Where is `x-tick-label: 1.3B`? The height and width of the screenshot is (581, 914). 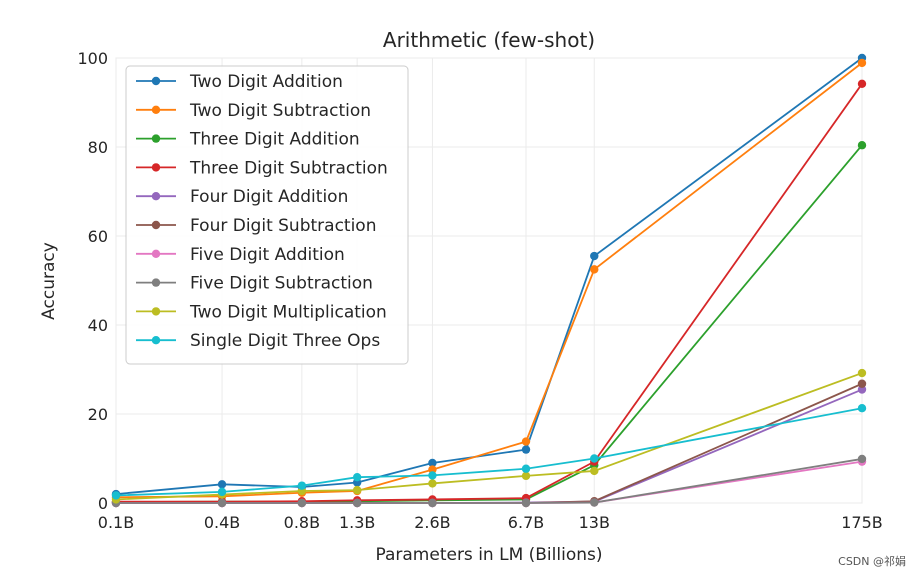
x-tick-label: 1.3B is located at coordinates (357, 522).